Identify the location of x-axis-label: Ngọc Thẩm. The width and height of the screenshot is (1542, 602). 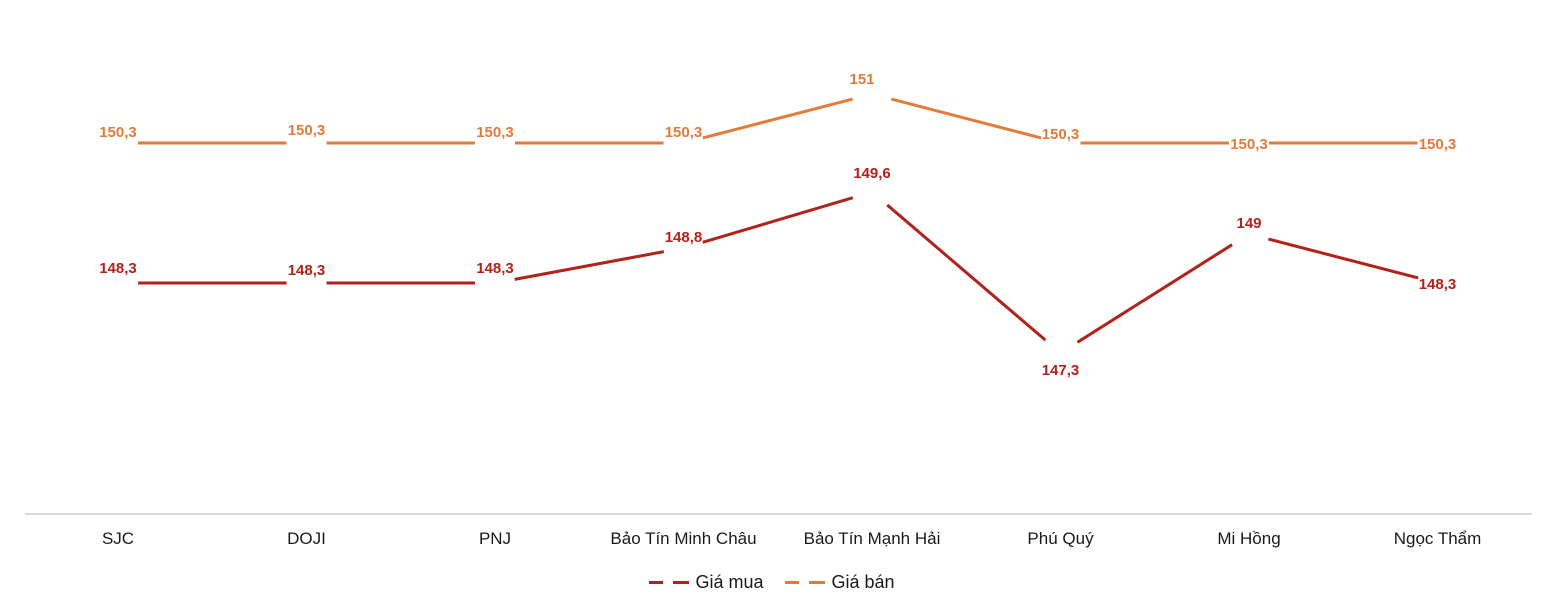
(1437, 538).